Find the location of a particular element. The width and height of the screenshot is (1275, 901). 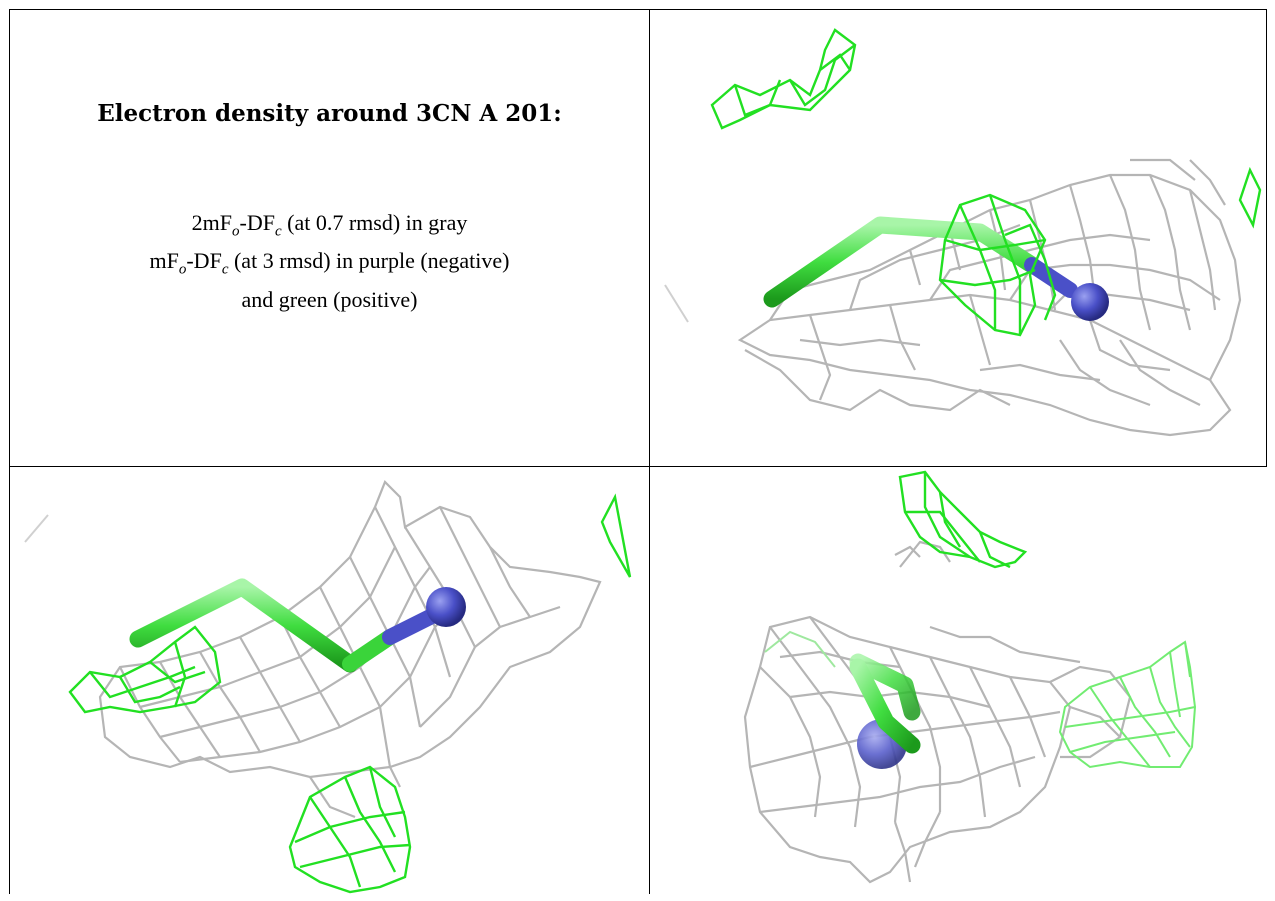

legend-line-fofc: mFo-DFc (at 3 rmsd) in purple (negative) is located at coordinates (329, 263).